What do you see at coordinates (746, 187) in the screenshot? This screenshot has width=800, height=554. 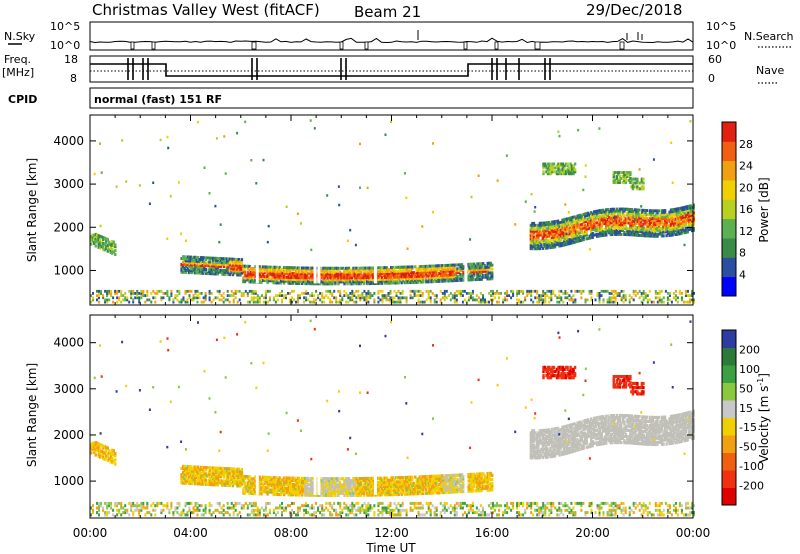 I see `cbar-tick-label: 20` at bounding box center [746, 187].